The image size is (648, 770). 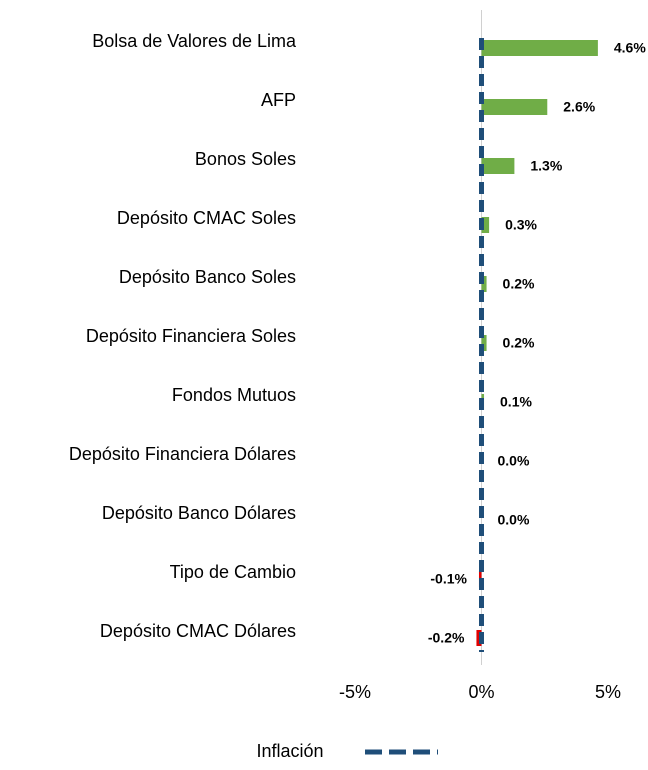 What do you see at coordinates (355, 692) in the screenshot?
I see `x-tick-label: -5%` at bounding box center [355, 692].